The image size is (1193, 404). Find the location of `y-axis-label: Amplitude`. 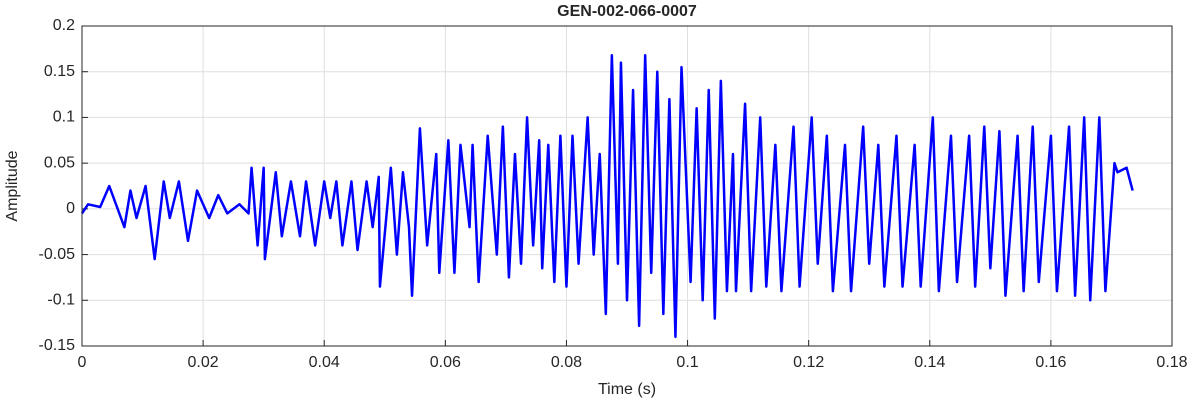

y-axis-label: Amplitude is located at coordinates (12, 185).